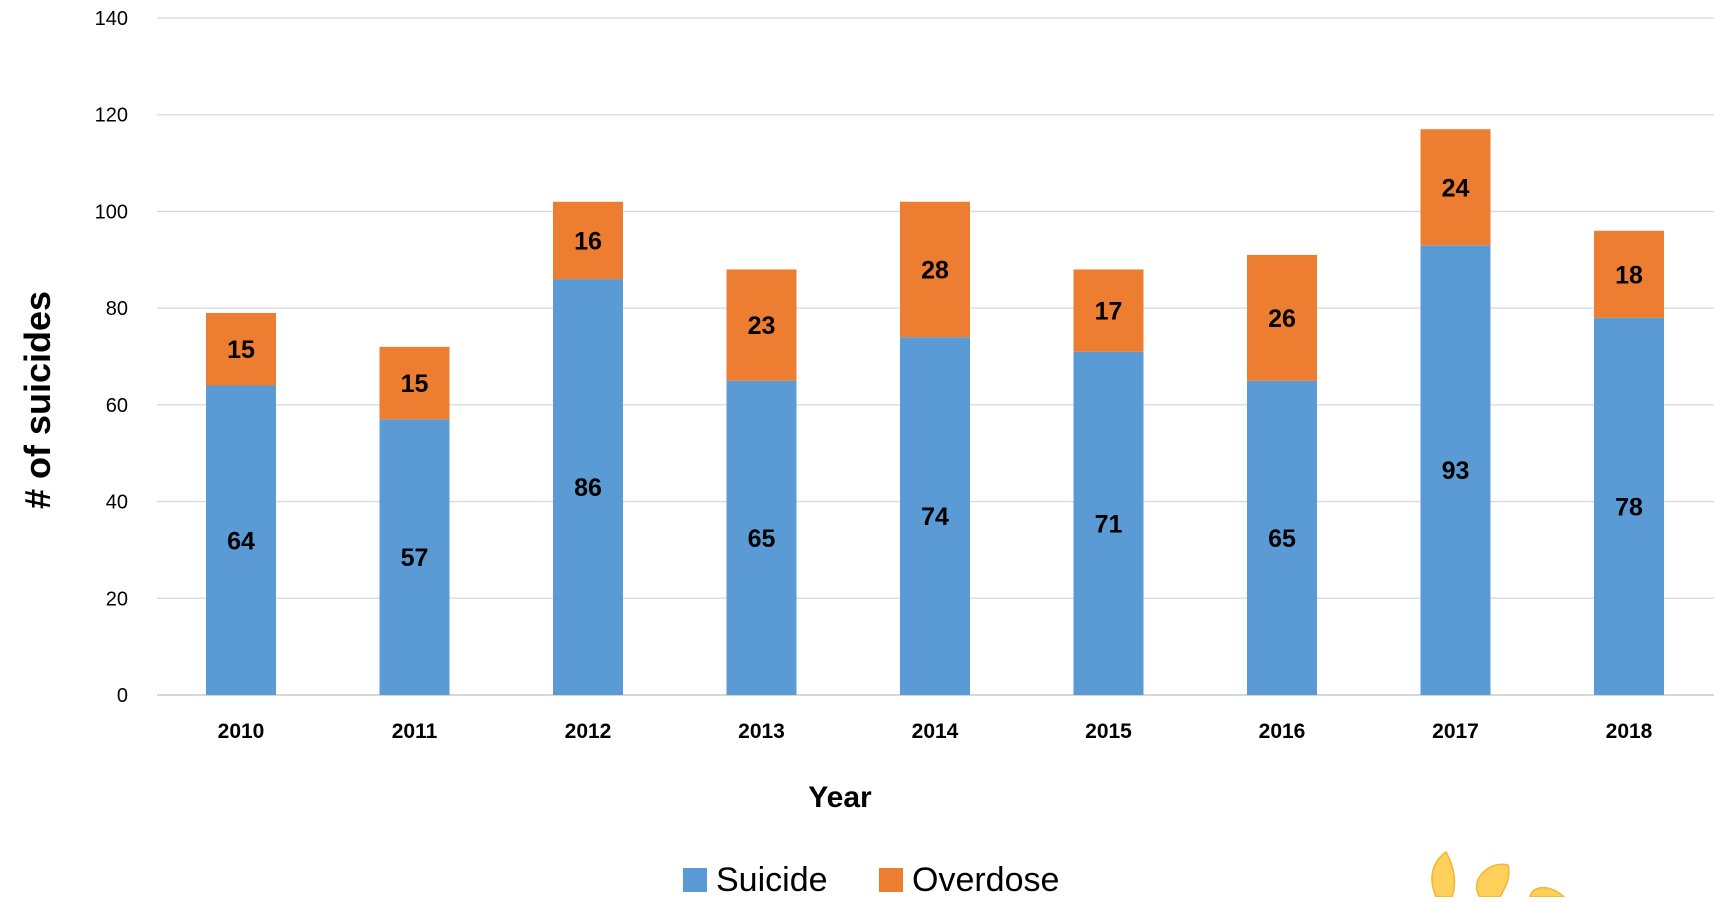 This screenshot has width=1714, height=902. I want to click on x-tick-label: 2010, so click(241, 731).